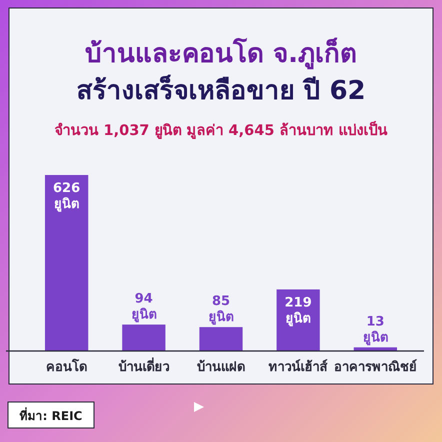  What do you see at coordinates (144, 366) in the screenshot?
I see `x-tick-label: บ้านเดี่ยว` at bounding box center [144, 366].